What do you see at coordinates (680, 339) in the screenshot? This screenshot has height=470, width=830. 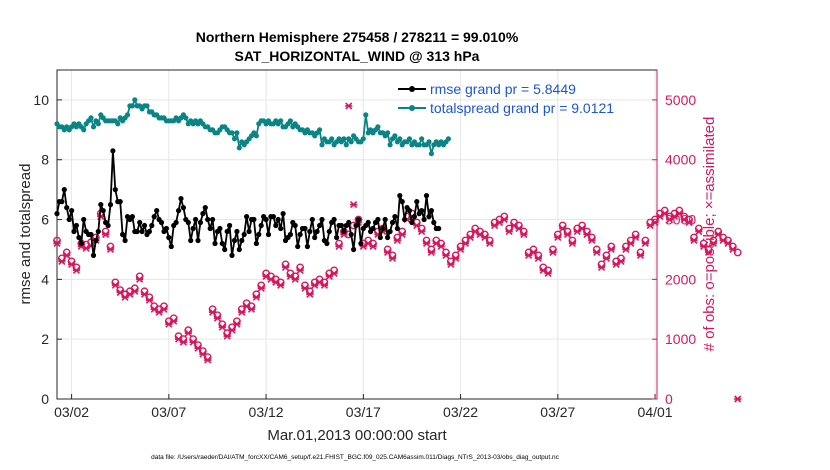 I see `y-right-tick-label: 1000` at bounding box center [680, 339].